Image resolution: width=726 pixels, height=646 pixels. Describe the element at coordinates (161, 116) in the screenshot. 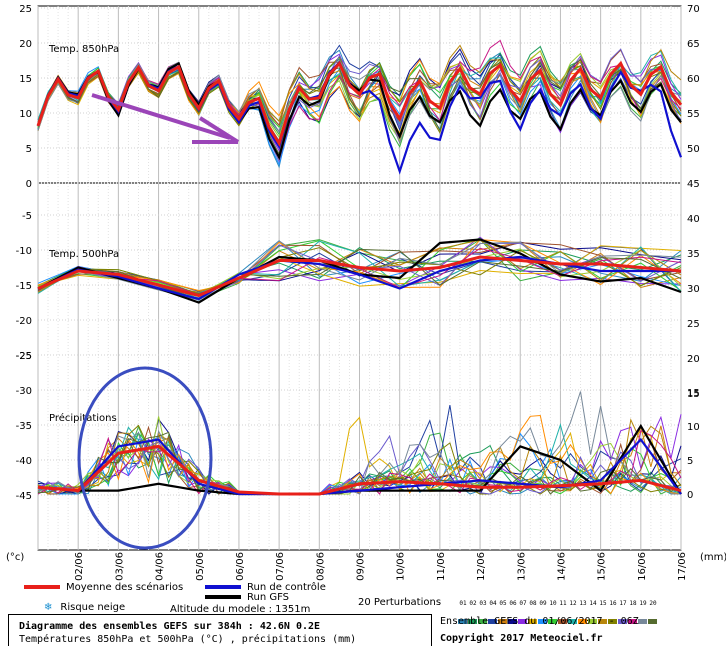

I see `arrow-shaft` at that location.